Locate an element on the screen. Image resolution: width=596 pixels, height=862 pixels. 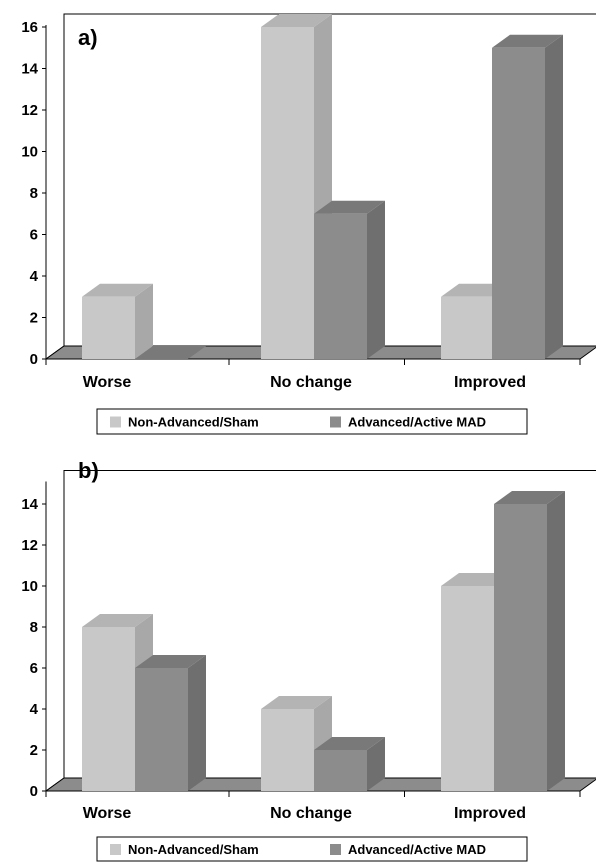
y-tick-label: 16 is located at coordinates (29, 27).